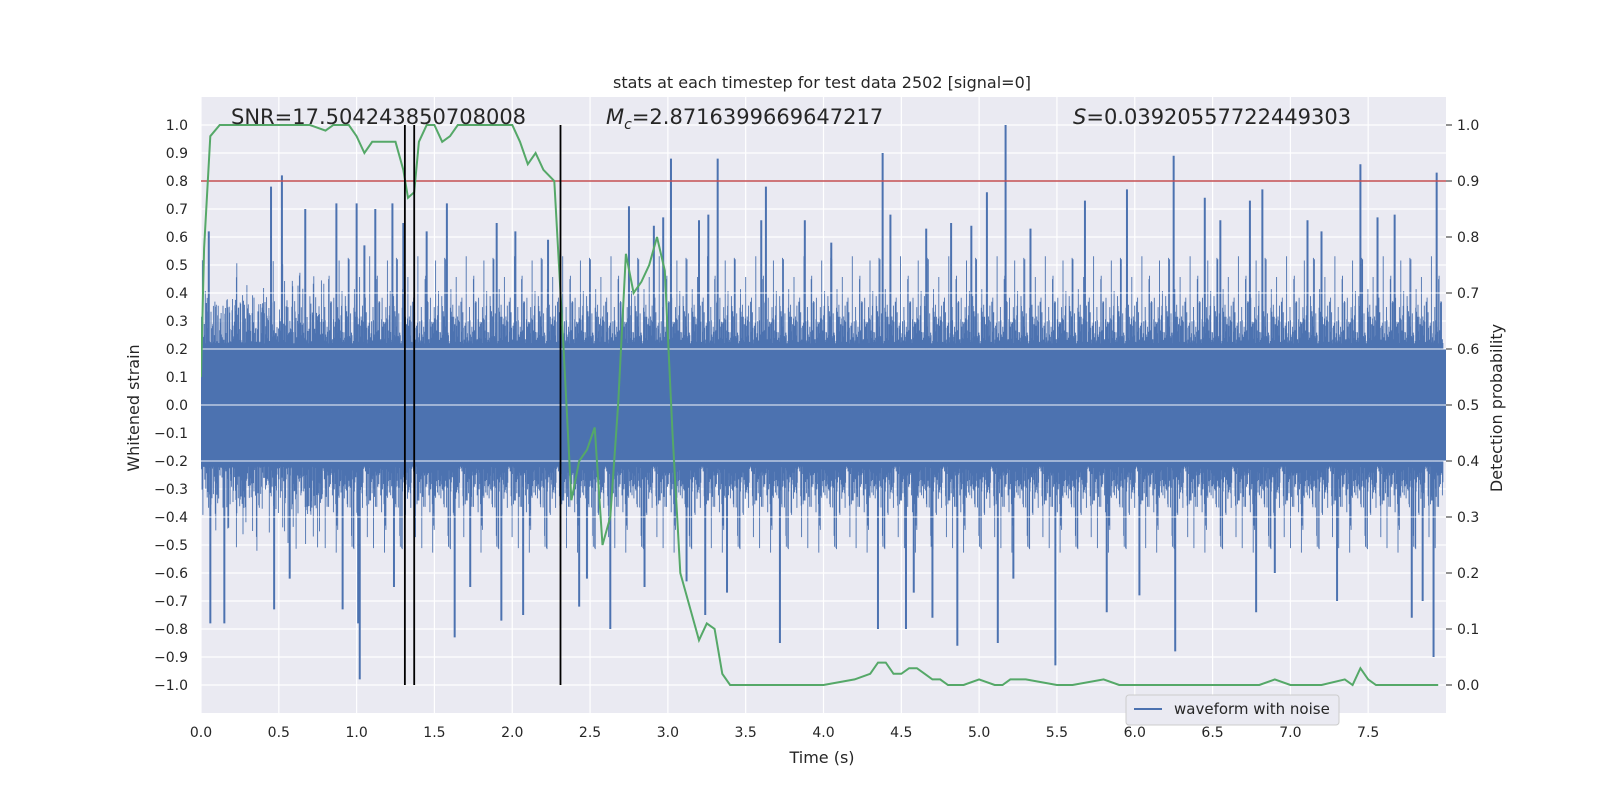 The width and height of the screenshot is (1600, 800). I want to click on left-tick-label: 0.1, so click(177, 378).